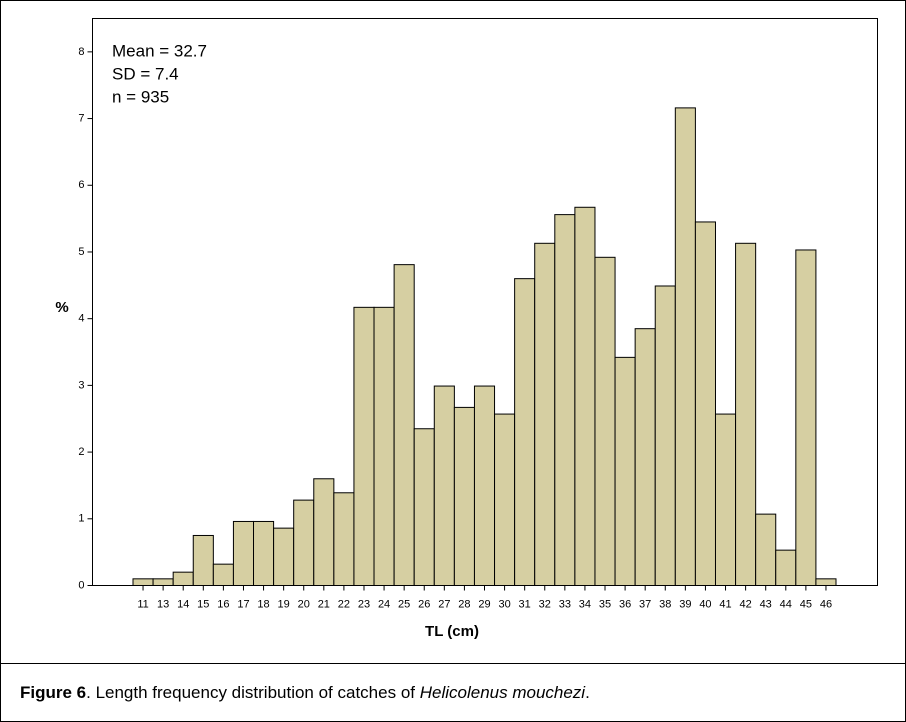 This screenshot has width=906, height=722. I want to click on x-tick-label: 20, so click(304, 604).